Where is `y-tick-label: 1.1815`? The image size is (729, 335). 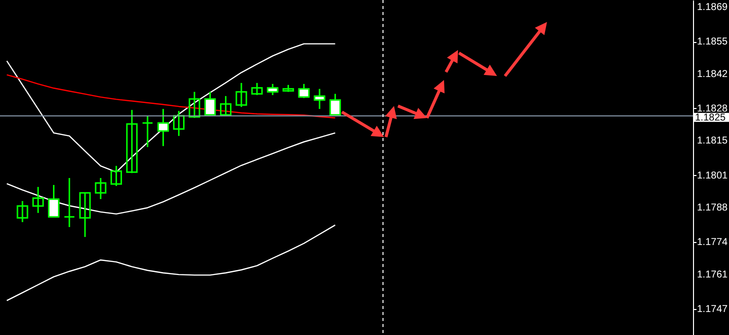 y-tick-label: 1.1815 is located at coordinates (712, 141).